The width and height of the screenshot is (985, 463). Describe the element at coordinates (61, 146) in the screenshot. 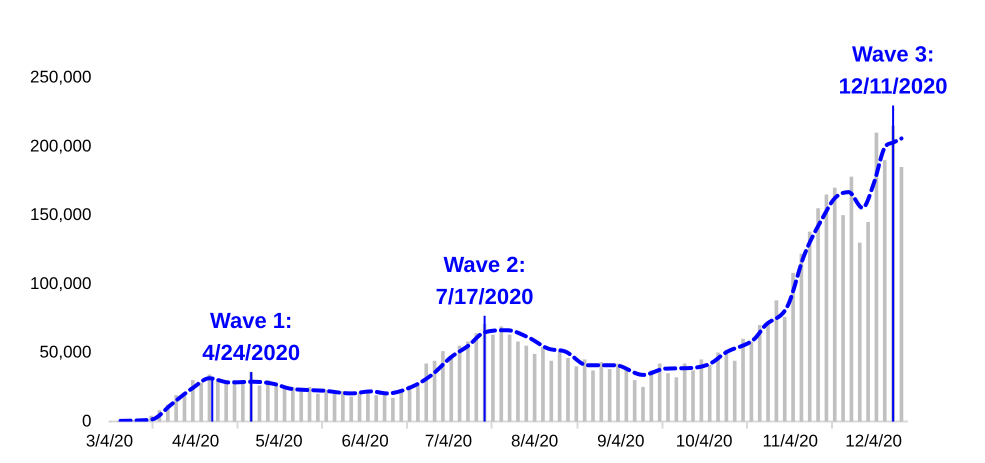

I see `y-tick-label: 200,000` at that location.